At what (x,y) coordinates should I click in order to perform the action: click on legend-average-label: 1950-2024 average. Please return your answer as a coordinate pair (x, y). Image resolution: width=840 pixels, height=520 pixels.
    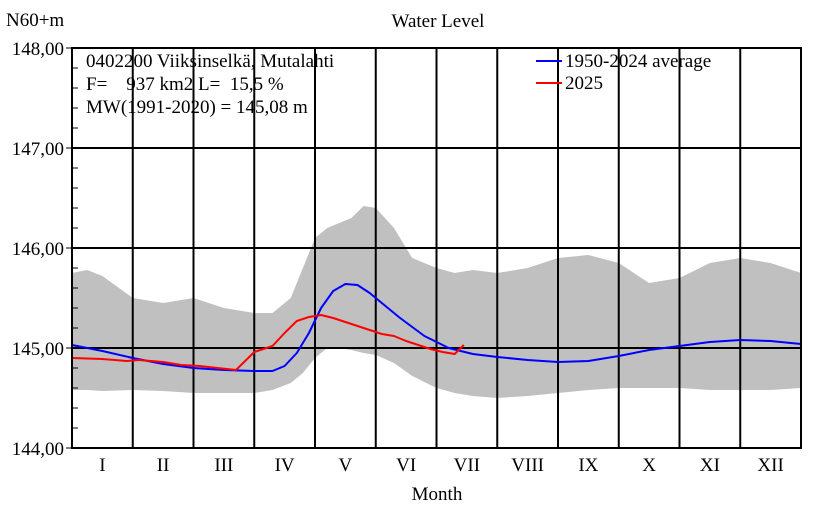
    Looking at the image, I should click on (638, 61).